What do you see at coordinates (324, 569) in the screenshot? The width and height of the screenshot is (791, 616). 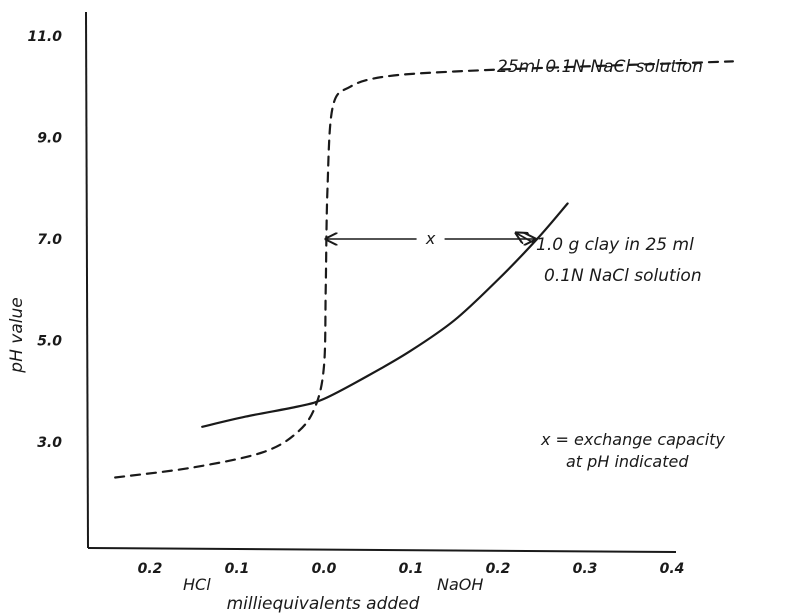 I see `x-tick-label: 0.0` at bounding box center [324, 569].